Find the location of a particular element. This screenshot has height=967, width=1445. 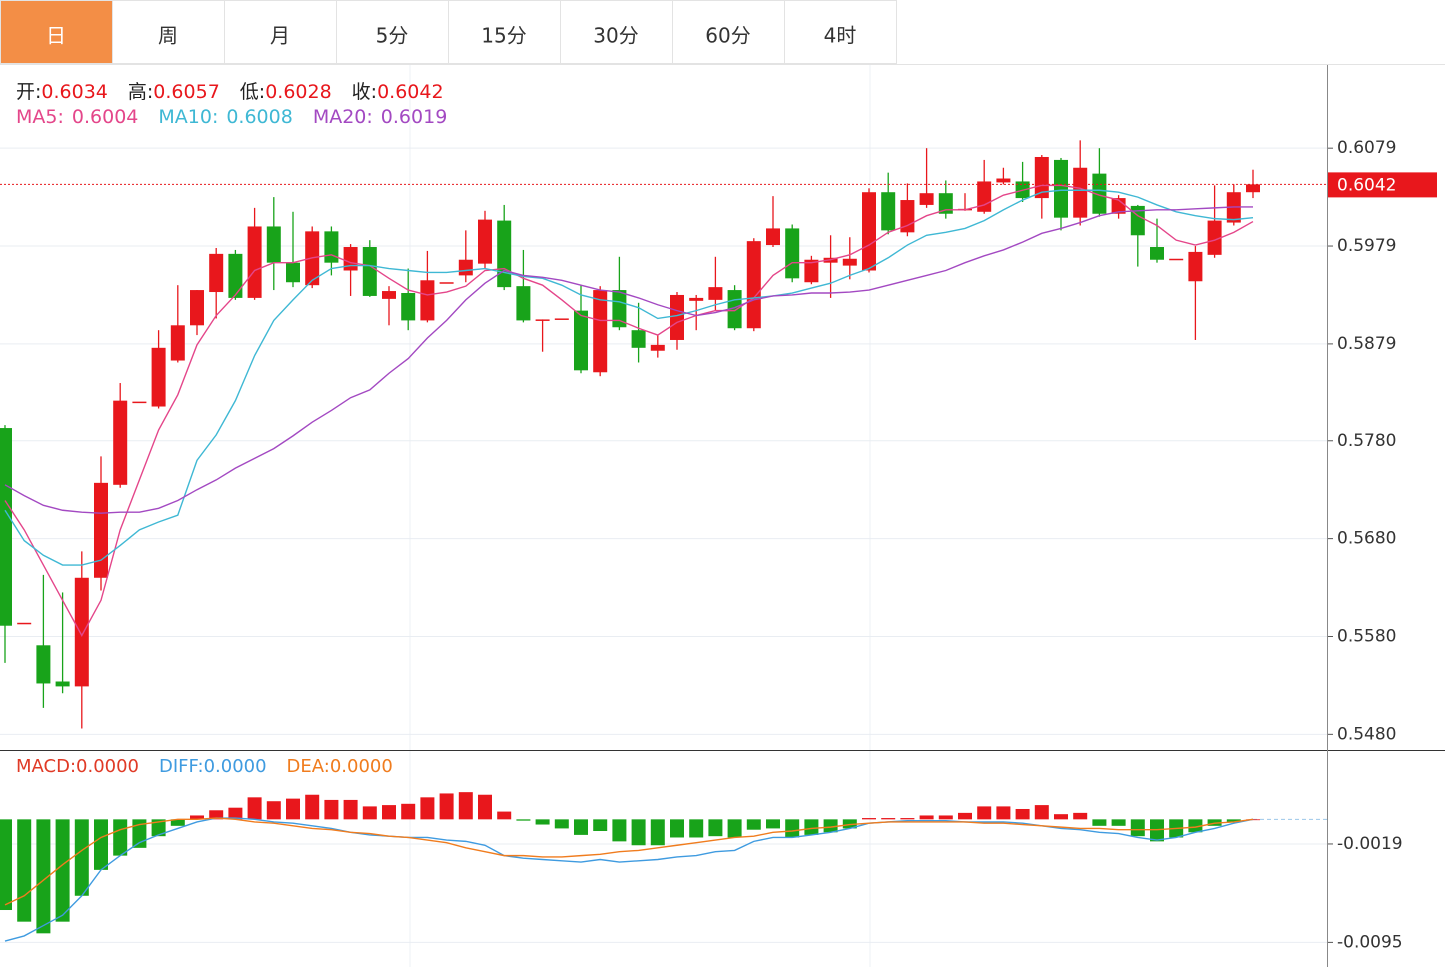

tab-label: 60分 is located at coordinates (727, 36).